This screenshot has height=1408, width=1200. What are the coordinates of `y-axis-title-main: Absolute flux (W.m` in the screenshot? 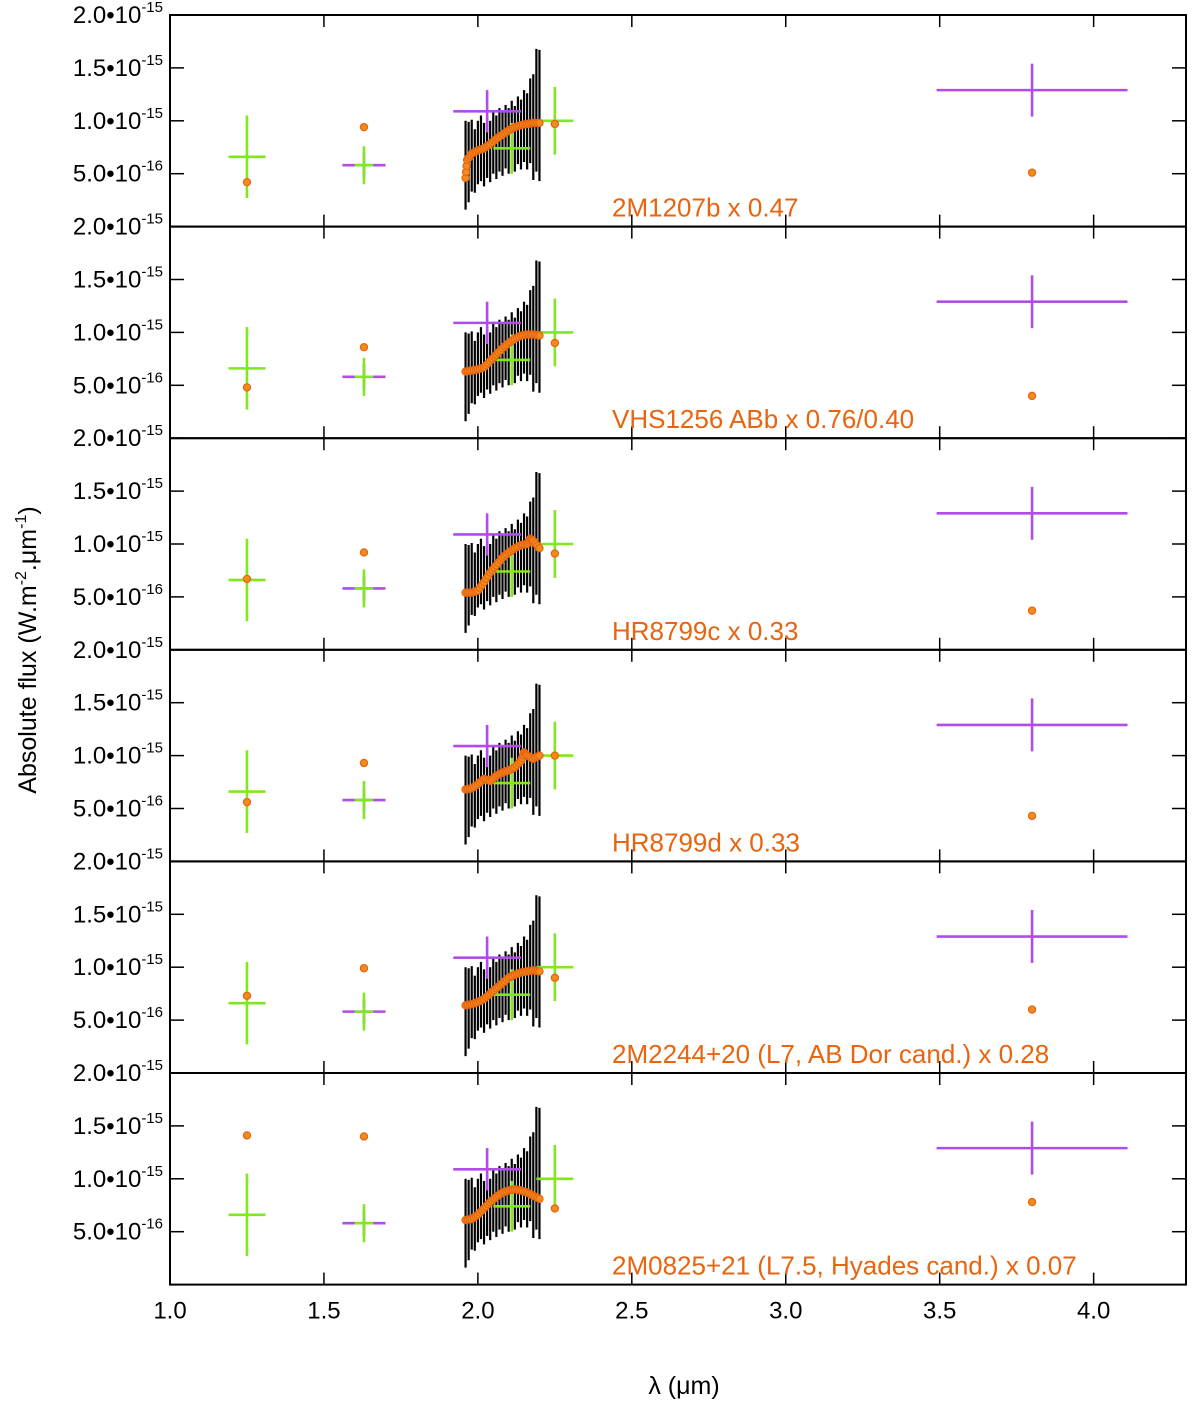 It's located at (28, 689).